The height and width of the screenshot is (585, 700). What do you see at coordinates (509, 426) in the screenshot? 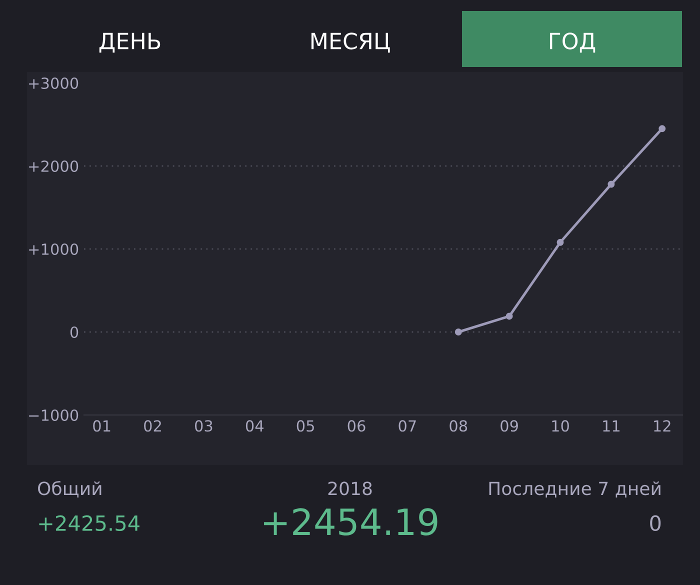
I see `x-tick-label: 09` at bounding box center [509, 426].